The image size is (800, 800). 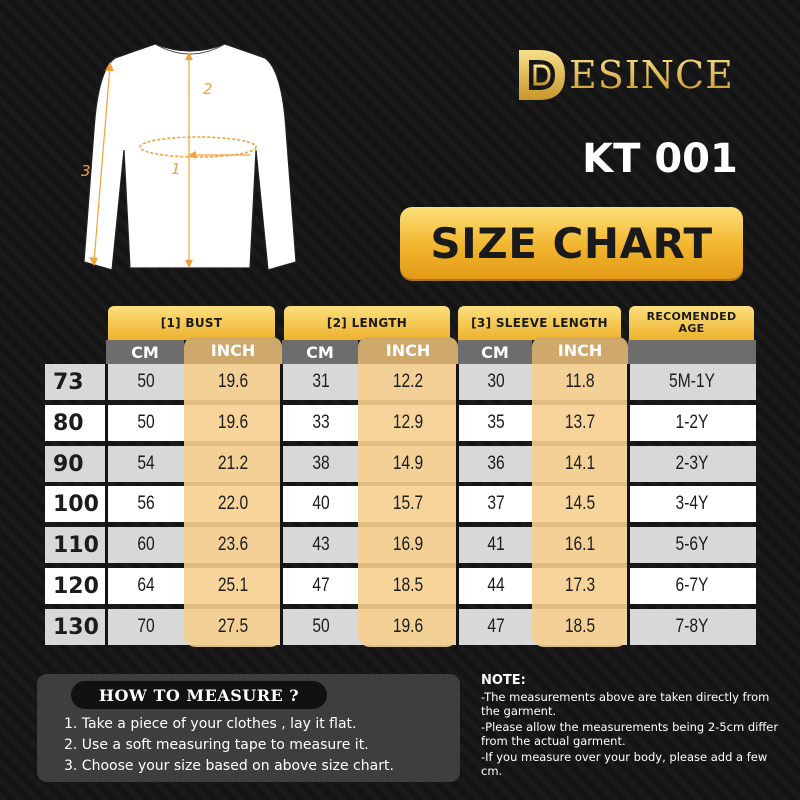 I want to click on length-cm-cell: 33, so click(x=321, y=422).